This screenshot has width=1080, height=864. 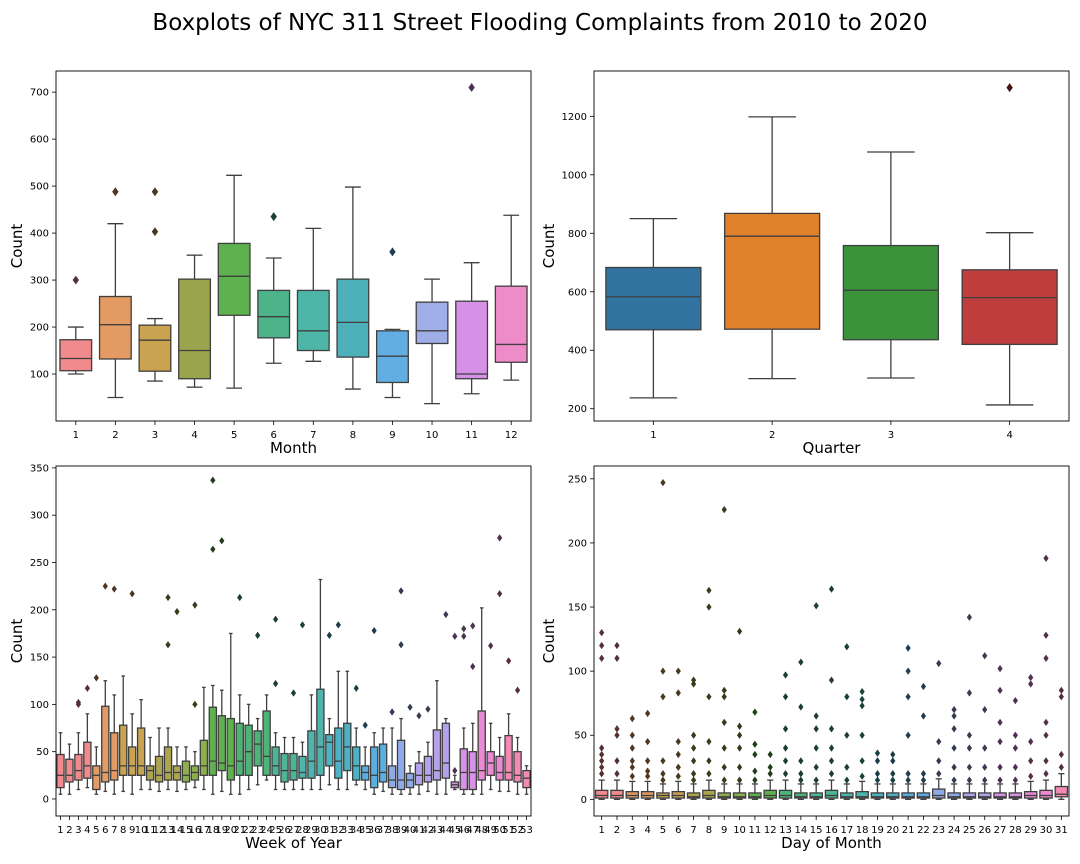 What do you see at coordinates (831, 830) in the screenshot?
I see `x-tick-label: 16` at bounding box center [831, 830].